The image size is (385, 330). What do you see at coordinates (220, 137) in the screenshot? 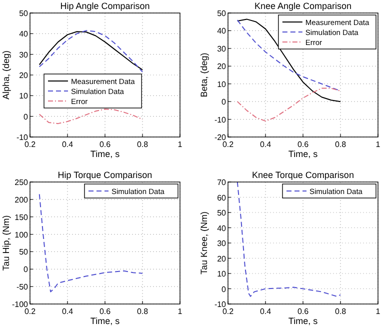
I see `y-tick-label: -20` at bounding box center [220, 137].